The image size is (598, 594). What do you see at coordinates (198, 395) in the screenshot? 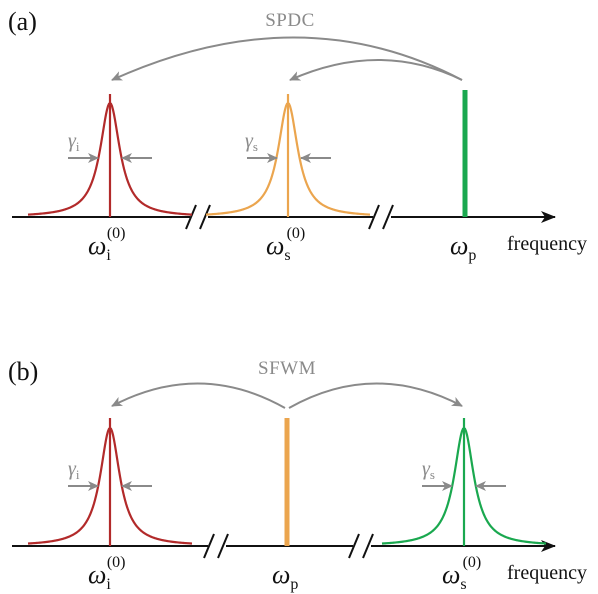
I see `panel-b-arrow-pump-to-idler` at bounding box center [198, 395].